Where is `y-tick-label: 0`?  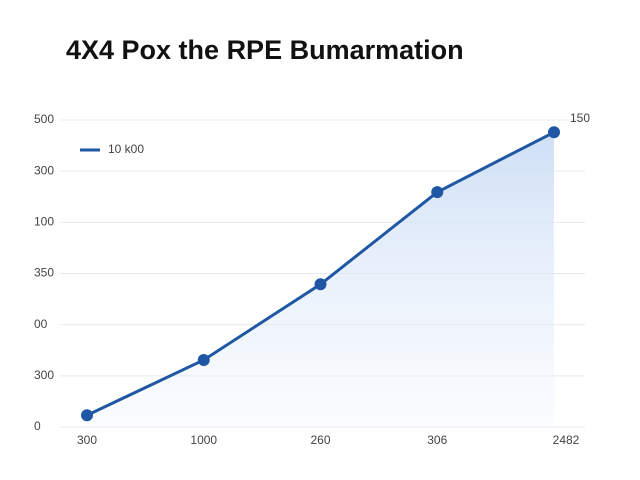
y-tick-label: 0 is located at coordinates (37, 426).